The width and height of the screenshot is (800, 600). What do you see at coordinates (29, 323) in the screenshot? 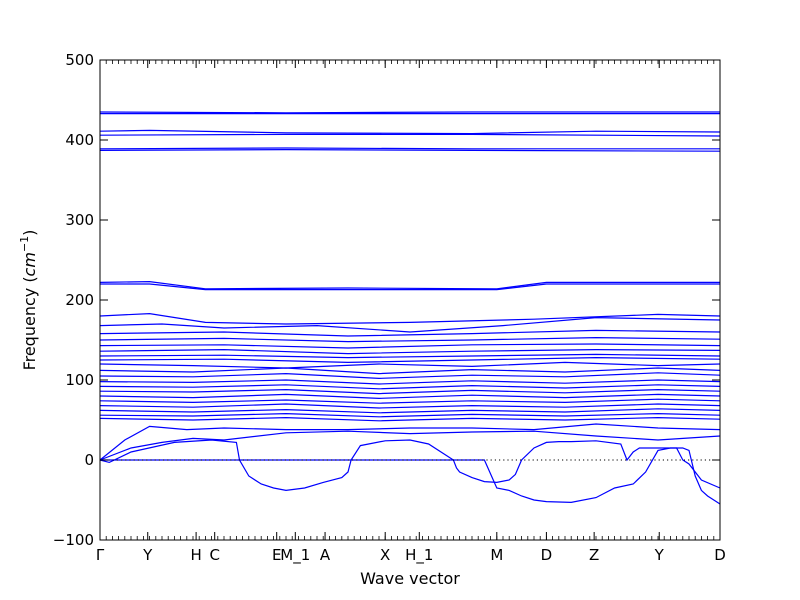
I see `y-axis-label-prefix: Frequency (` at bounding box center [29, 323].